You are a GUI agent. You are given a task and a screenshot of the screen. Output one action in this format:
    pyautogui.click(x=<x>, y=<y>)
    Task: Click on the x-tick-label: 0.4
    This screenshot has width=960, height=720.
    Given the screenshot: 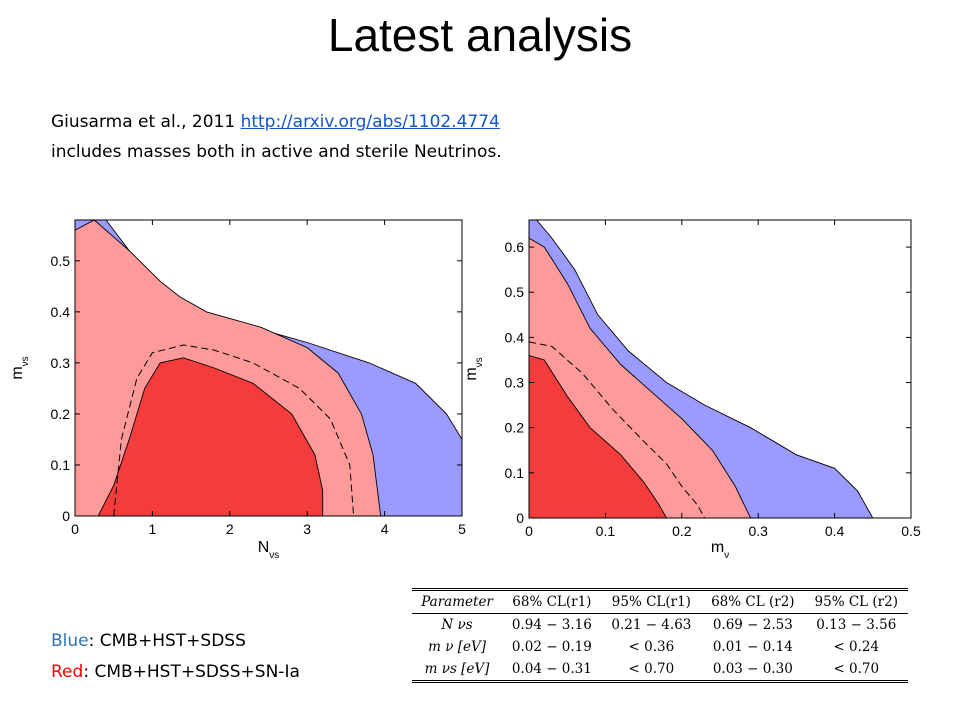 What is the action you would take?
    pyautogui.click(x=835, y=531)
    